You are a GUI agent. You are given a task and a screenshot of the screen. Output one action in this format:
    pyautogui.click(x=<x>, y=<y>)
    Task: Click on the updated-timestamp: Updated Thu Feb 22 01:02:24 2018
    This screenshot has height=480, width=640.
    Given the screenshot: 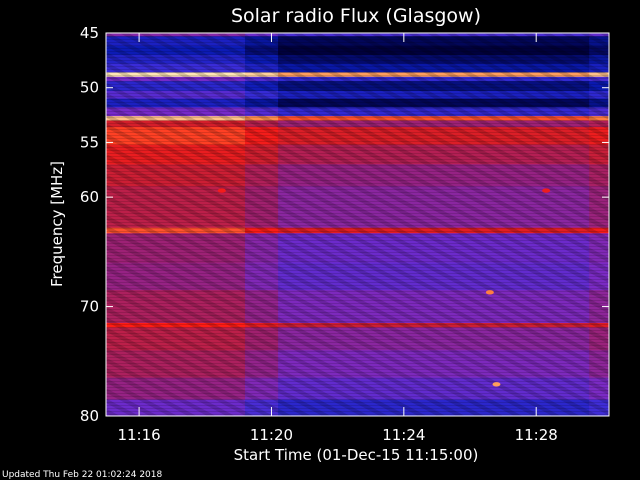 What is the action you would take?
    pyautogui.click(x=82, y=475)
    